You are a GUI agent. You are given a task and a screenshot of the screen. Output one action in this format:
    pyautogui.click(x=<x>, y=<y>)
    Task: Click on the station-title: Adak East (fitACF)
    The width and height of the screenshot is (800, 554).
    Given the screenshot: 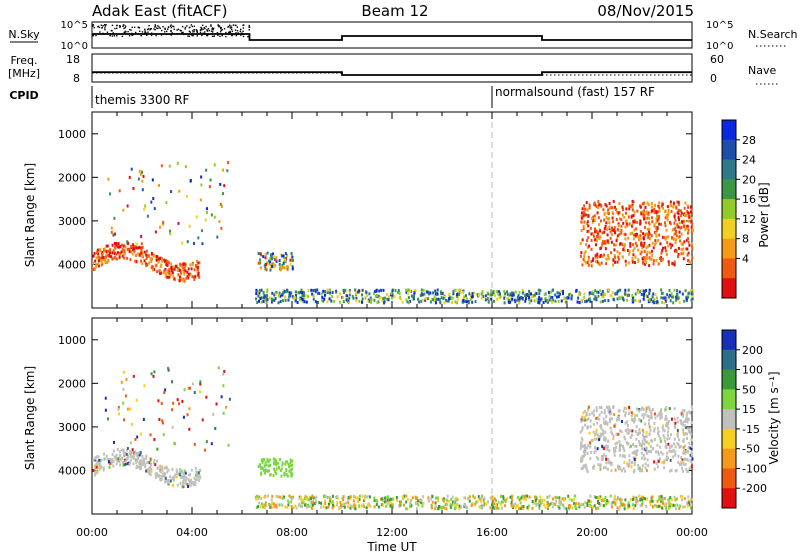 What is the action you would take?
    pyautogui.click(x=159, y=11)
    